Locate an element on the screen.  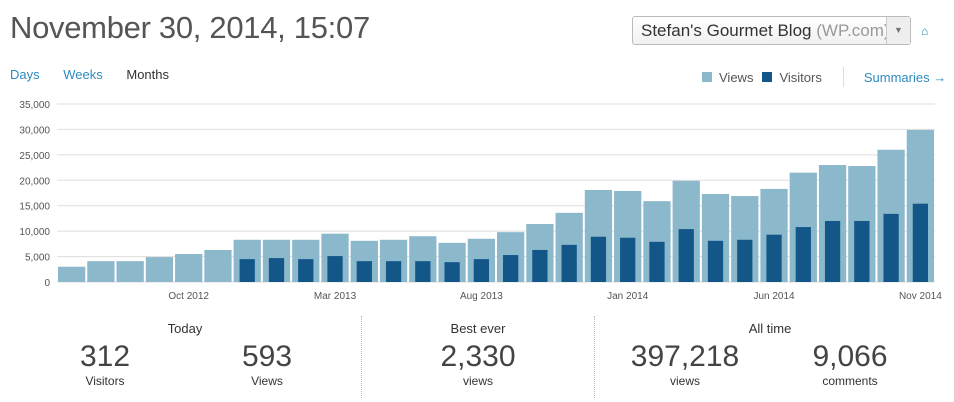
x-tick-label: Jan 2014 is located at coordinates (628, 296).